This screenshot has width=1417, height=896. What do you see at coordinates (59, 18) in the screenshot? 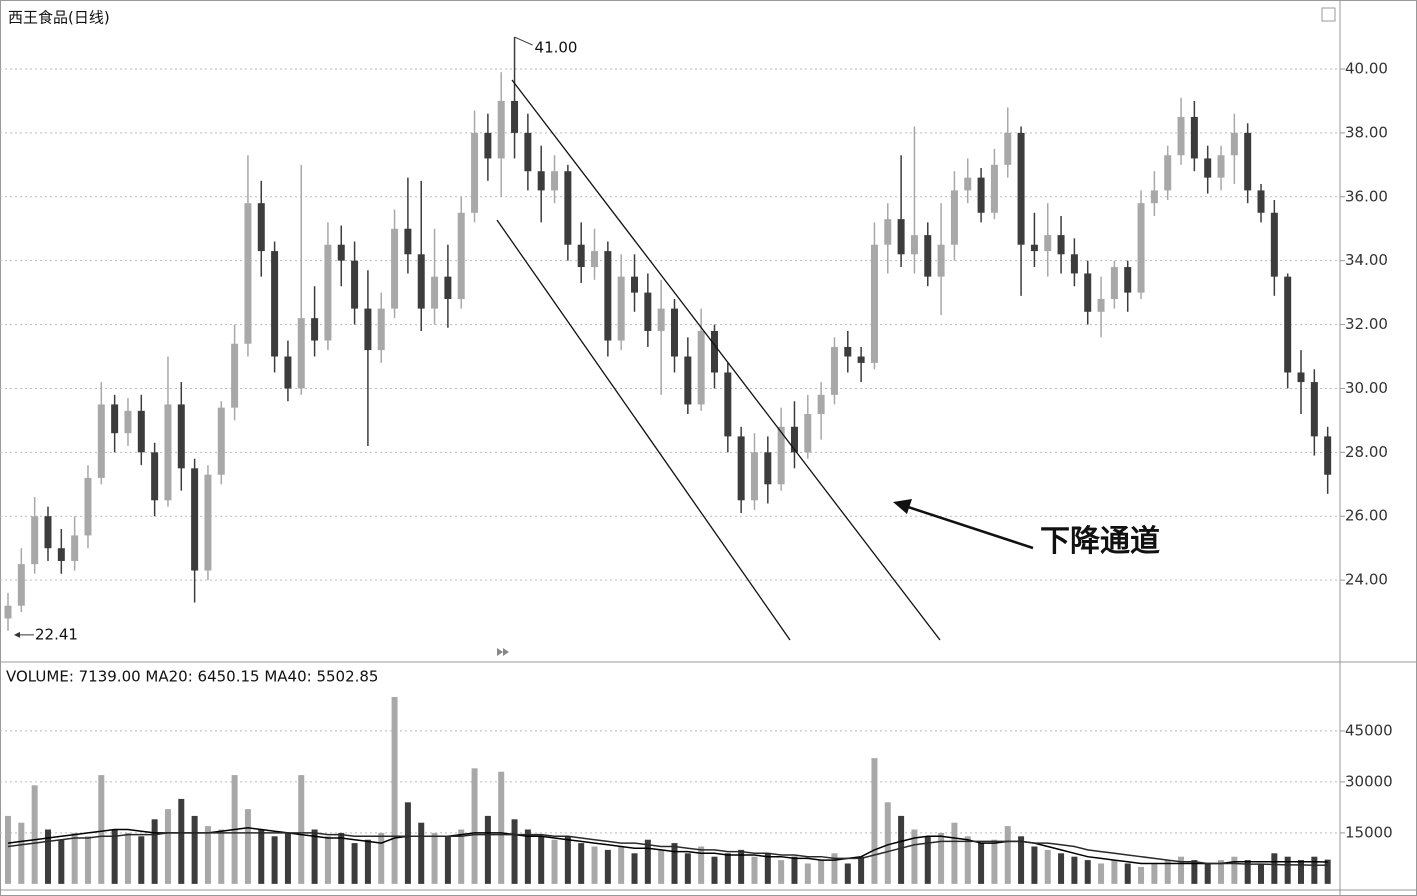
I see `chart-title: 西王食品(日线)` at bounding box center [59, 18].